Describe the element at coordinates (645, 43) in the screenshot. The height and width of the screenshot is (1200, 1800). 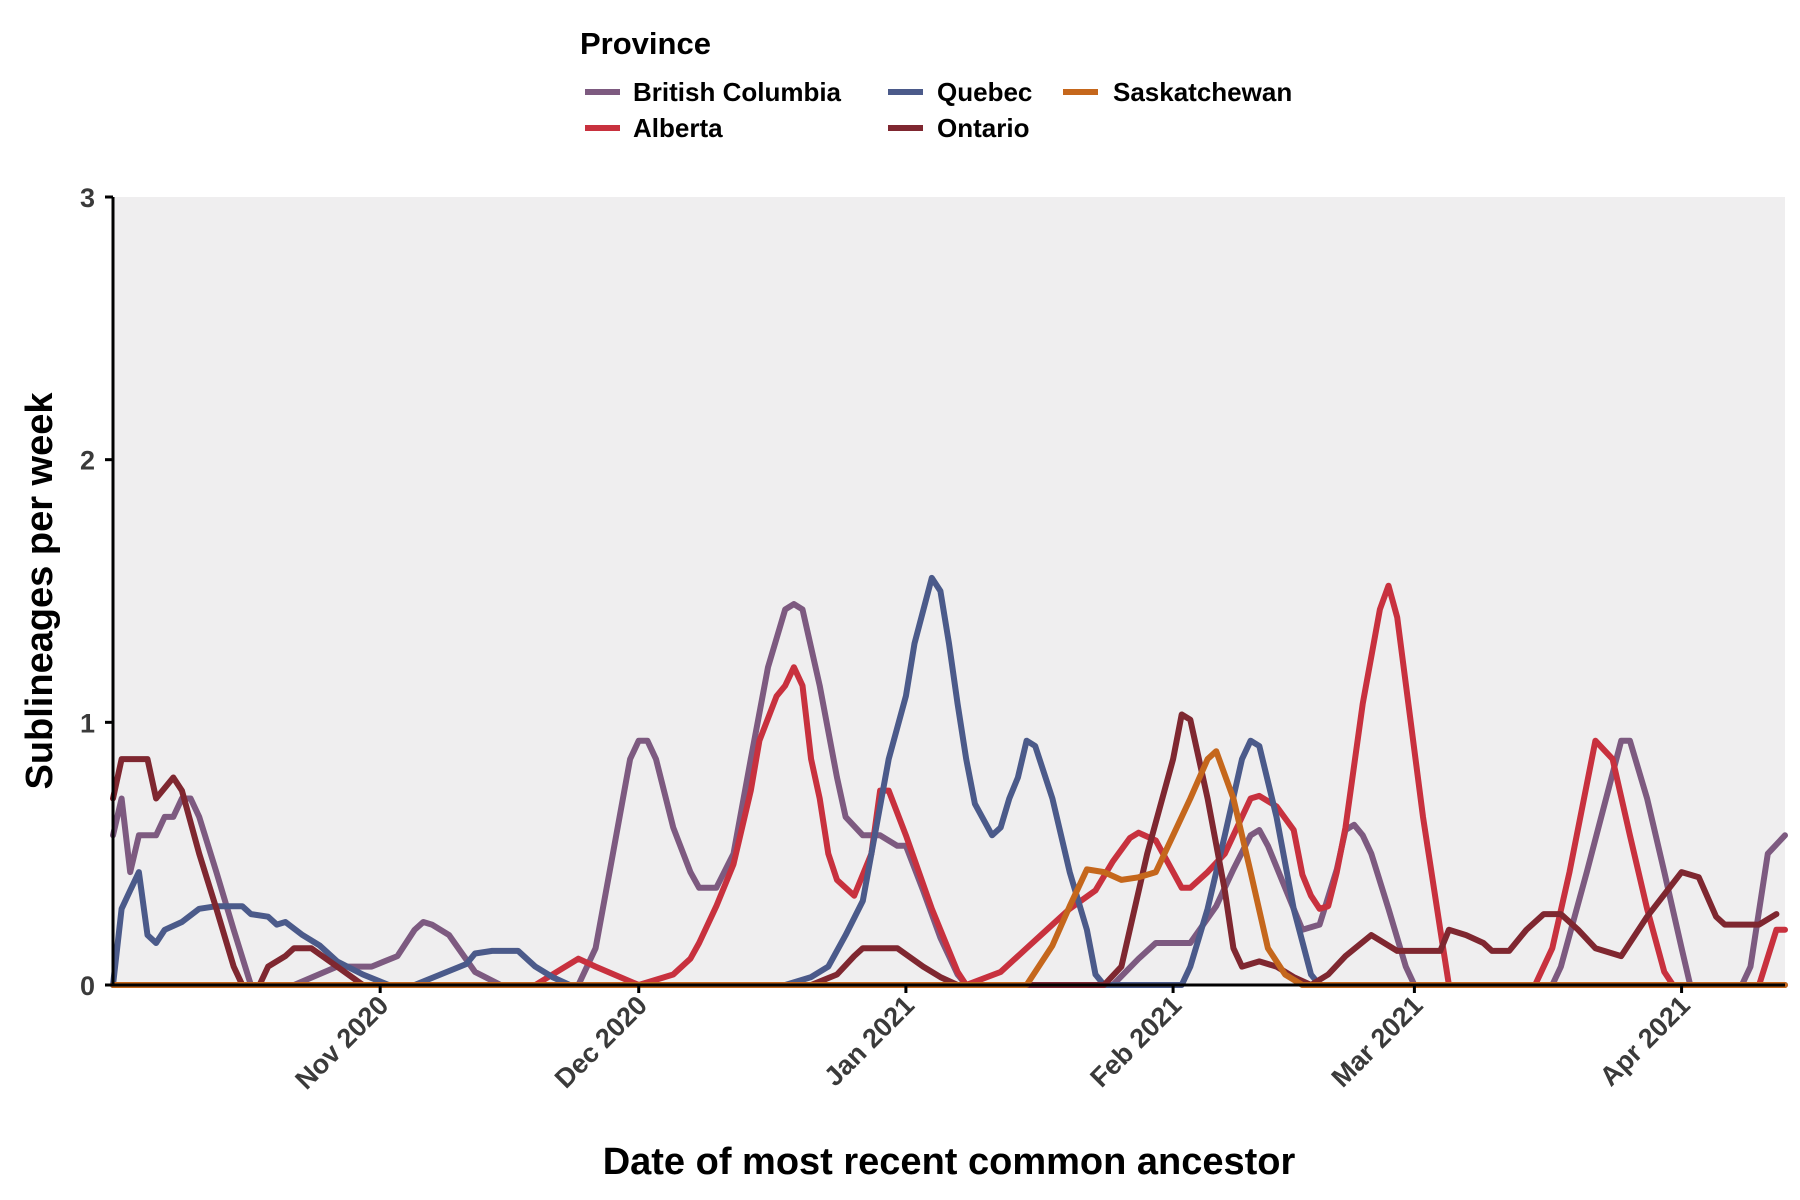
I see `legend-title: Province` at that location.